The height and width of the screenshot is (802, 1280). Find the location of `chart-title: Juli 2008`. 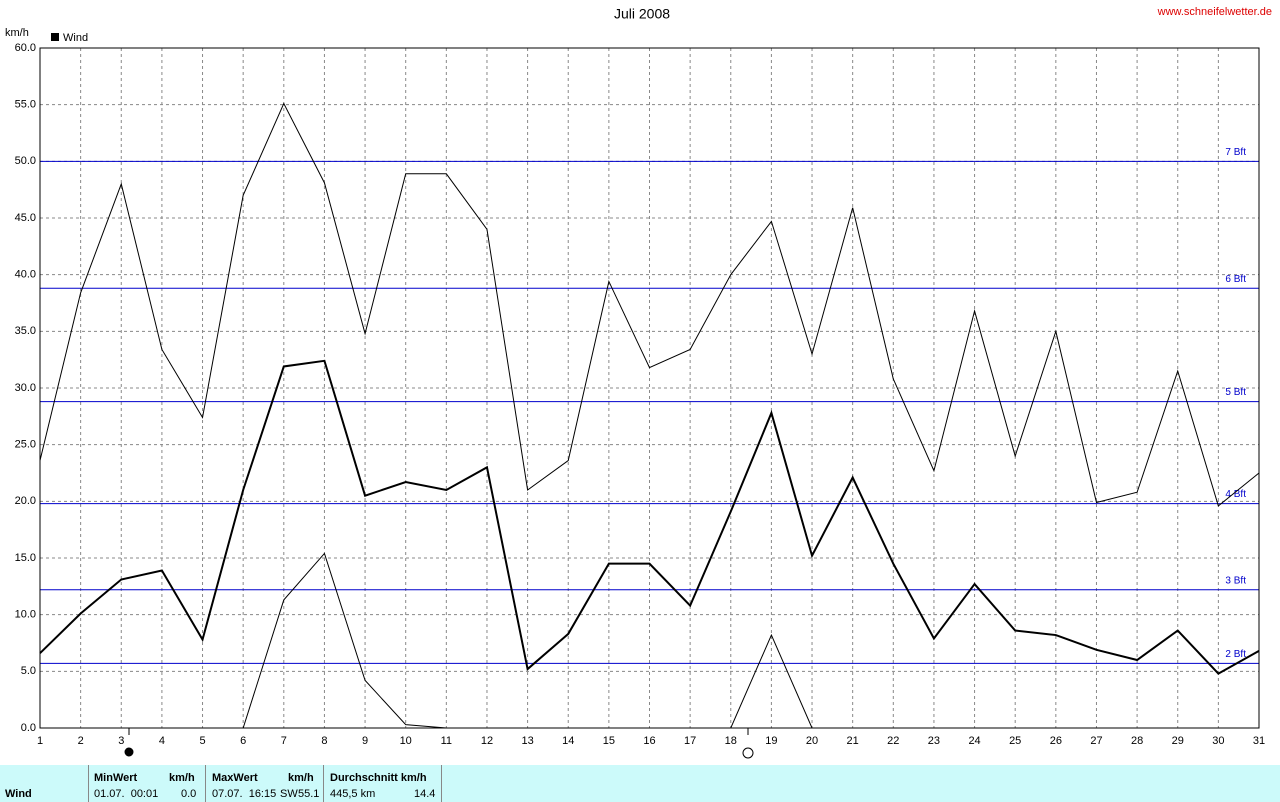

chart-title: Juli 2008 is located at coordinates (642, 14).